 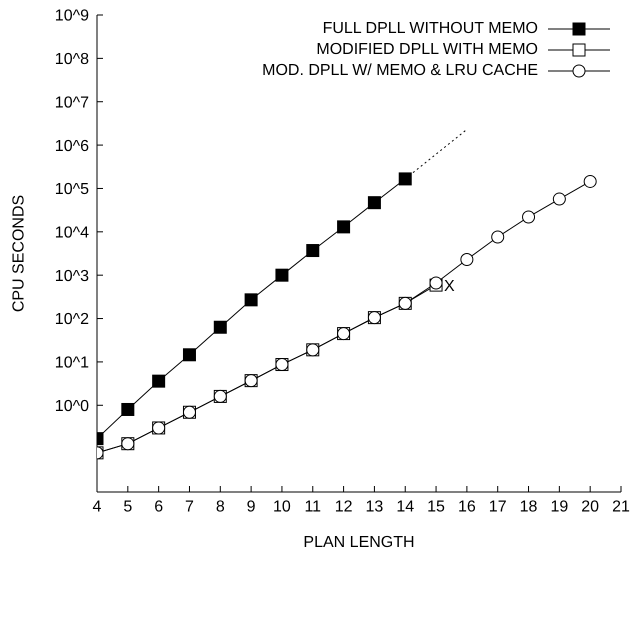 What do you see at coordinates (467, 507) in the screenshot?
I see `x-tick-label: 16` at bounding box center [467, 507].